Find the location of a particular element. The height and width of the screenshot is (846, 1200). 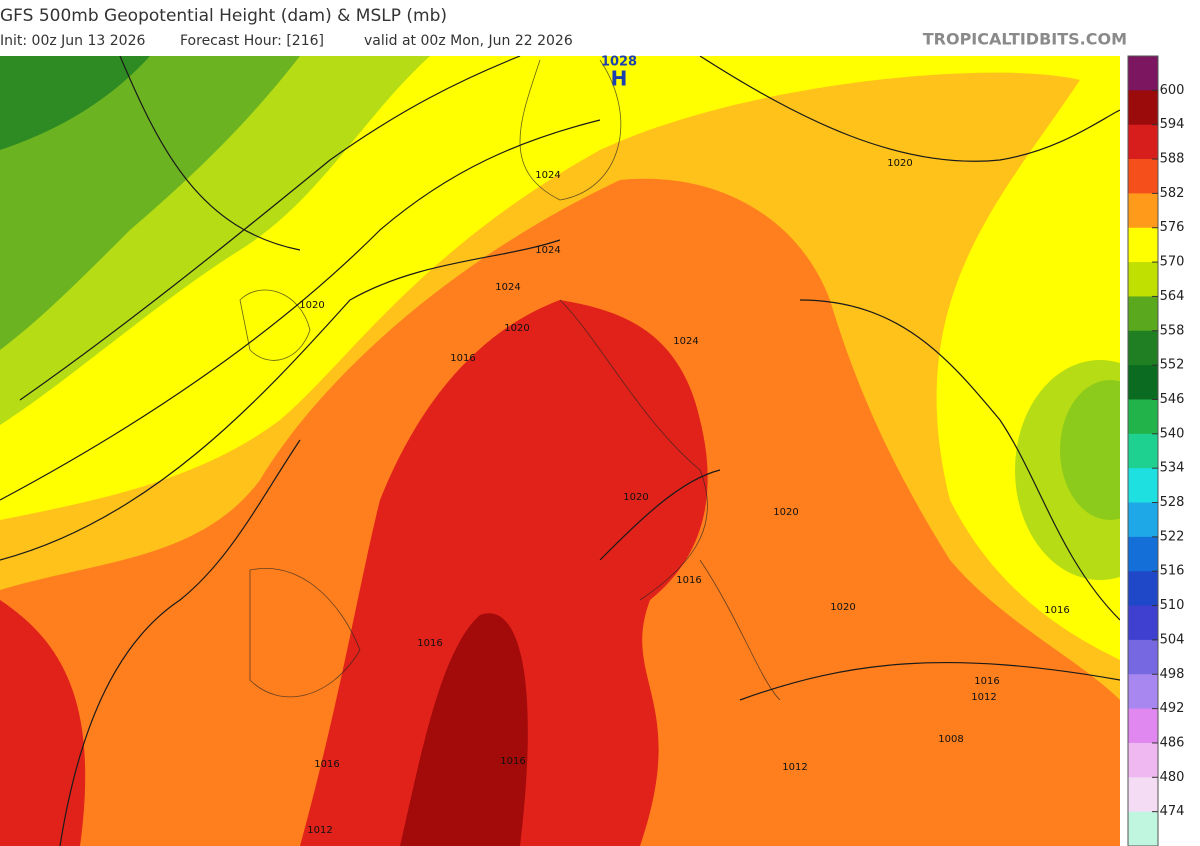

site-credit: TROPICALTIDBITS.COM is located at coordinates (1025, 39).